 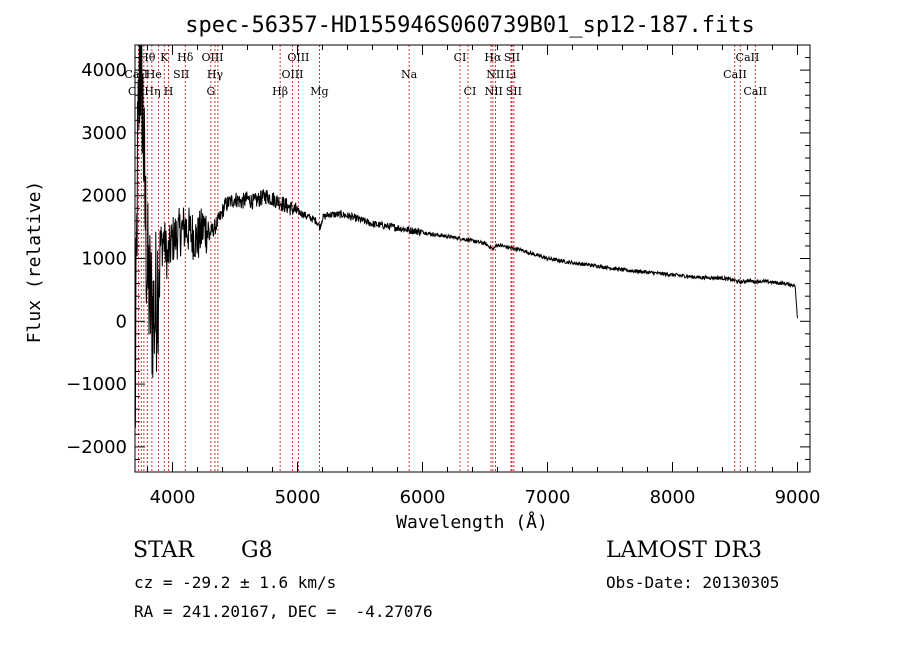 I want to click on x-tick-label: 5000, so click(x=298, y=497).